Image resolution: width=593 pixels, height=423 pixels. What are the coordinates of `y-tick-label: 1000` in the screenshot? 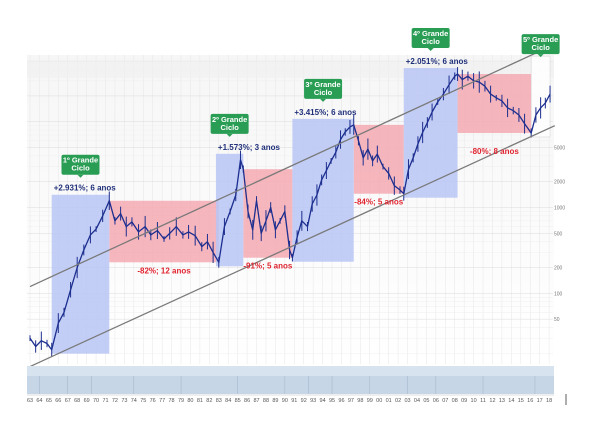 It's located at (559, 209).